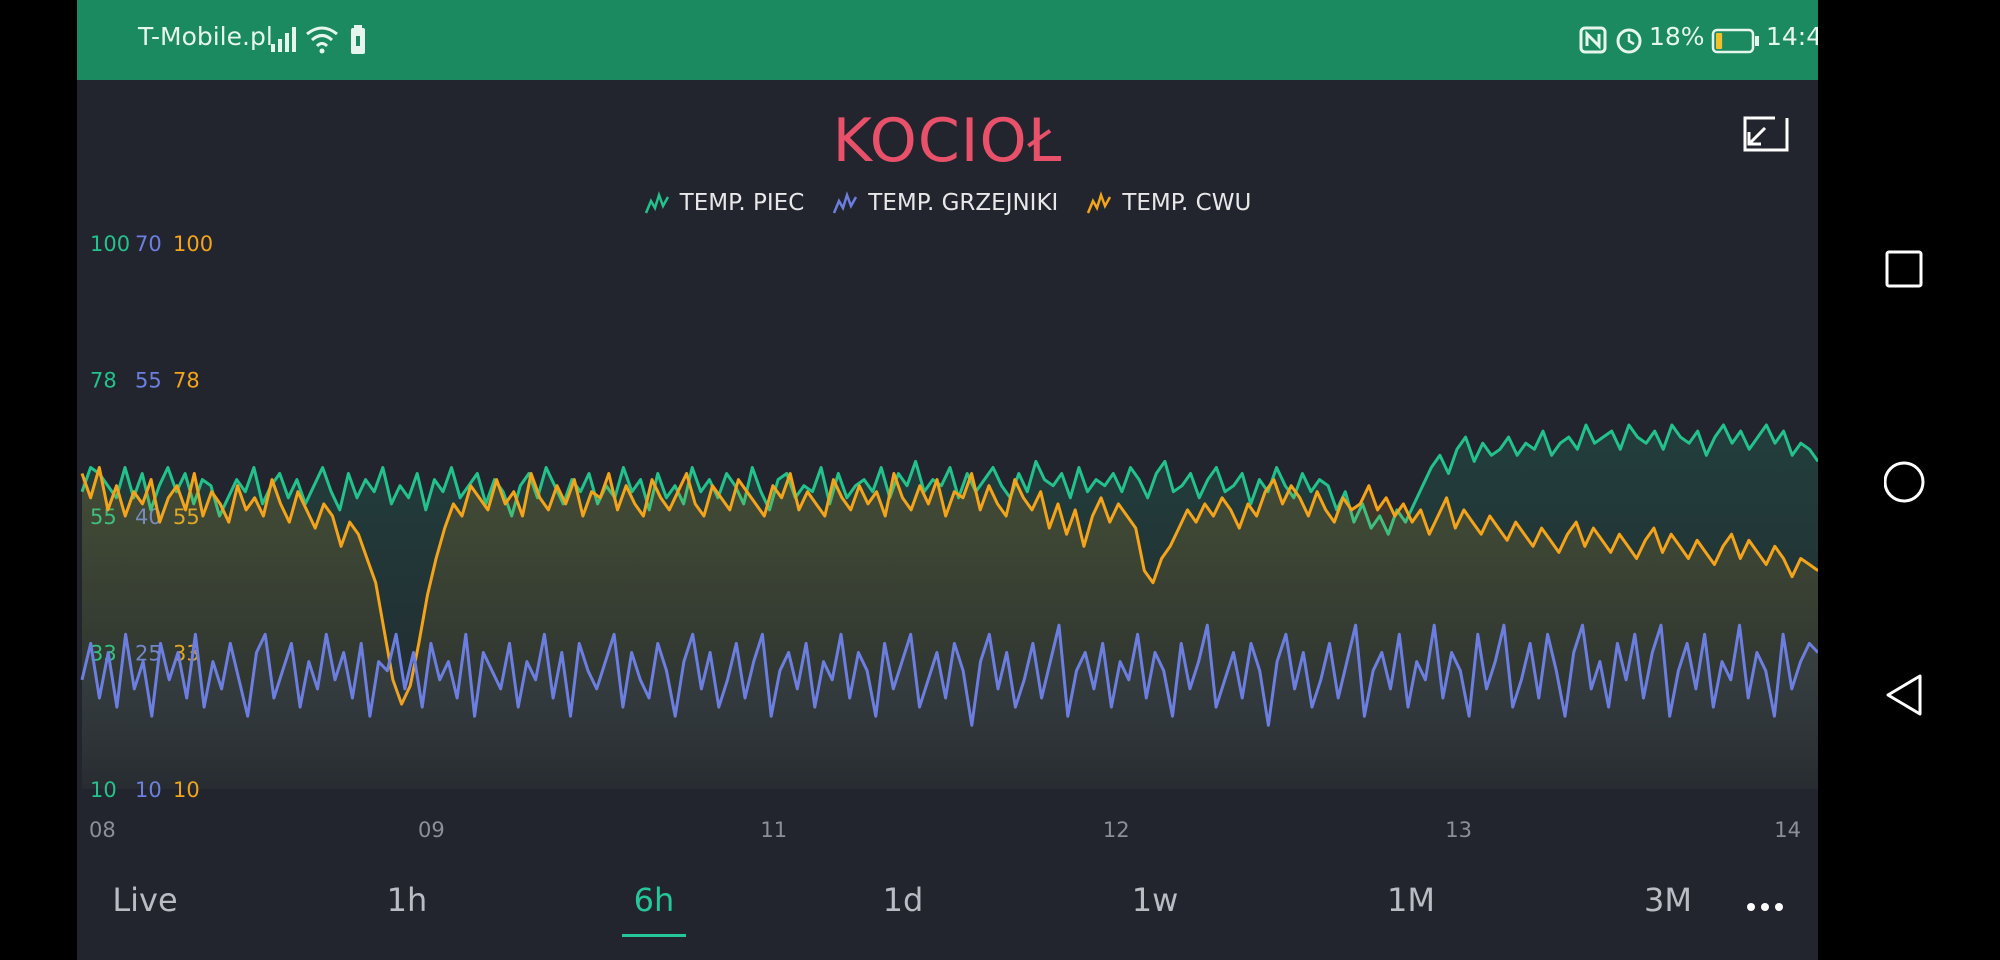 The width and height of the screenshot is (2000, 960). Describe the element at coordinates (283, 39) in the screenshot. I see `signal-icon` at that location.